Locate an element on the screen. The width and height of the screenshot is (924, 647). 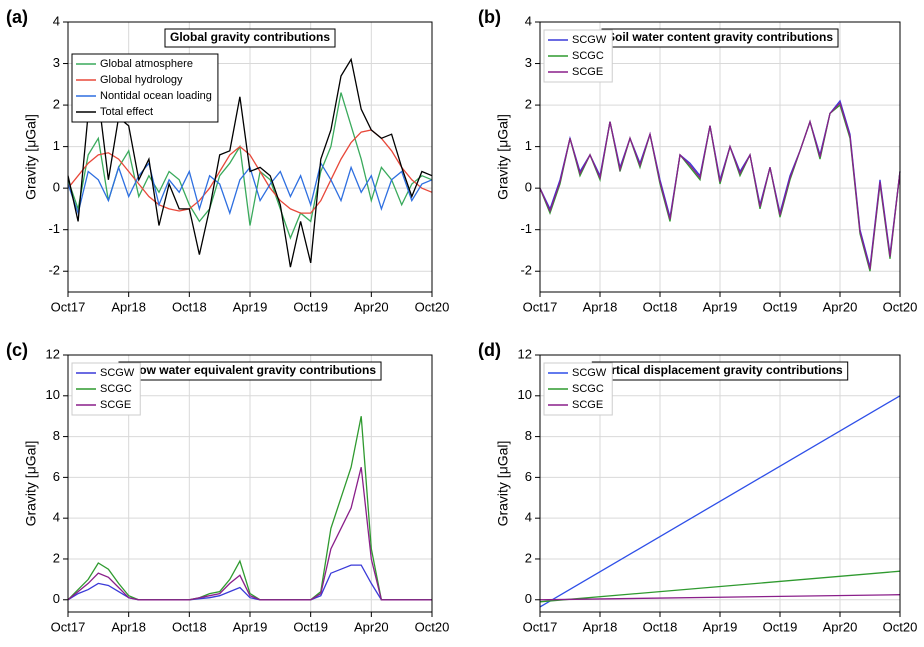
legend-label: Total effect is located at coordinates (126, 112).